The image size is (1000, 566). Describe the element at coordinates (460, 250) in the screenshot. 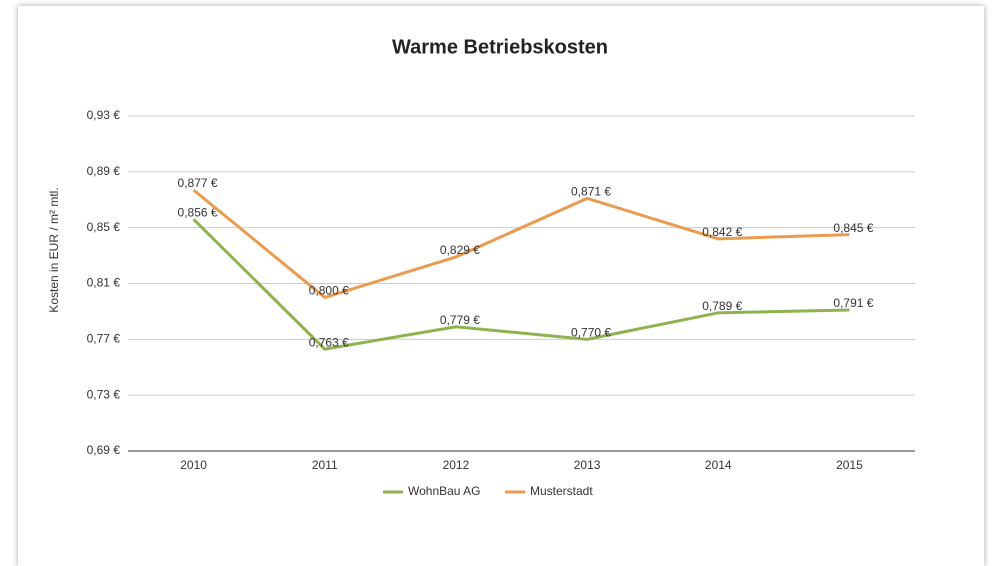

I see `data-label: 0,829 €` at that location.